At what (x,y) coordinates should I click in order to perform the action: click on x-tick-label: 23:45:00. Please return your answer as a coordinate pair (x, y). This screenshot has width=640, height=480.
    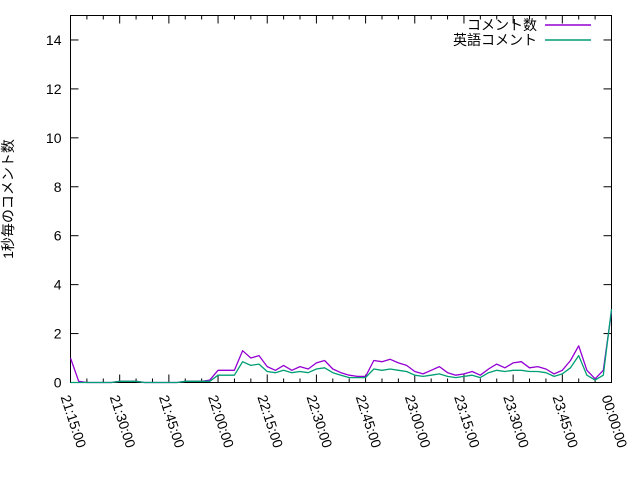
    Looking at the image, I should click on (565, 421).